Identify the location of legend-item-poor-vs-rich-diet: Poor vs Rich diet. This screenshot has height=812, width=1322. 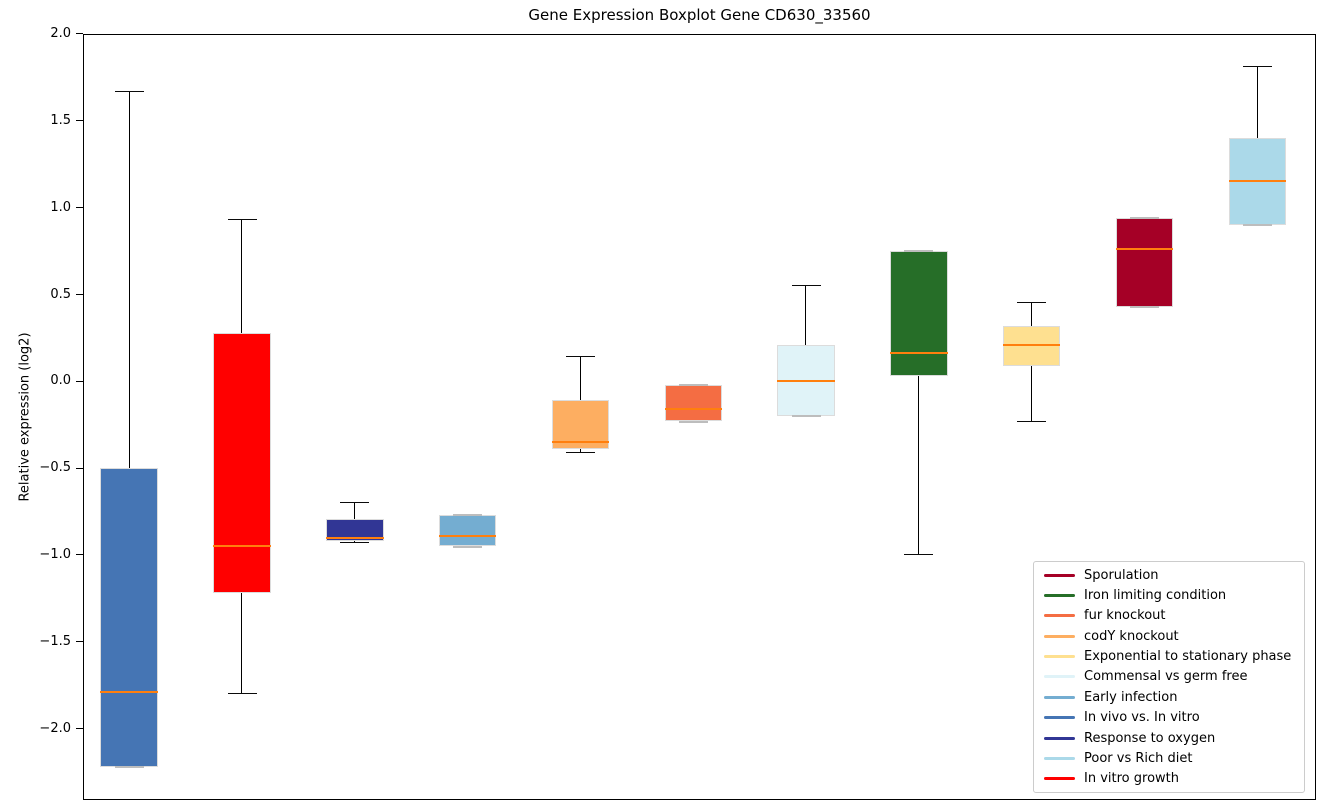
(1169, 758).